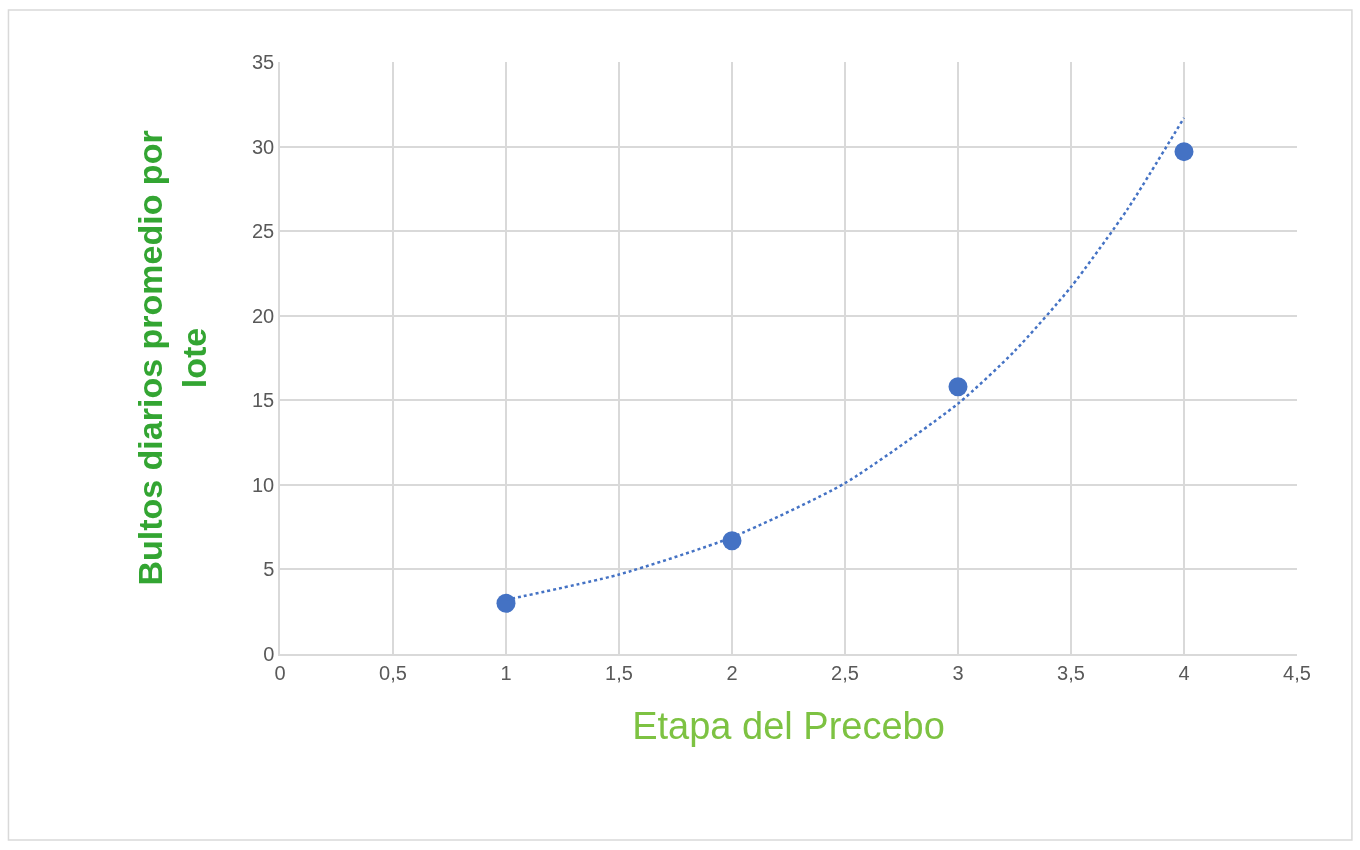 This screenshot has width=1360, height=850. Describe the element at coordinates (788, 726) in the screenshot. I see `x-axis-title: Etapa del Precebo` at that location.